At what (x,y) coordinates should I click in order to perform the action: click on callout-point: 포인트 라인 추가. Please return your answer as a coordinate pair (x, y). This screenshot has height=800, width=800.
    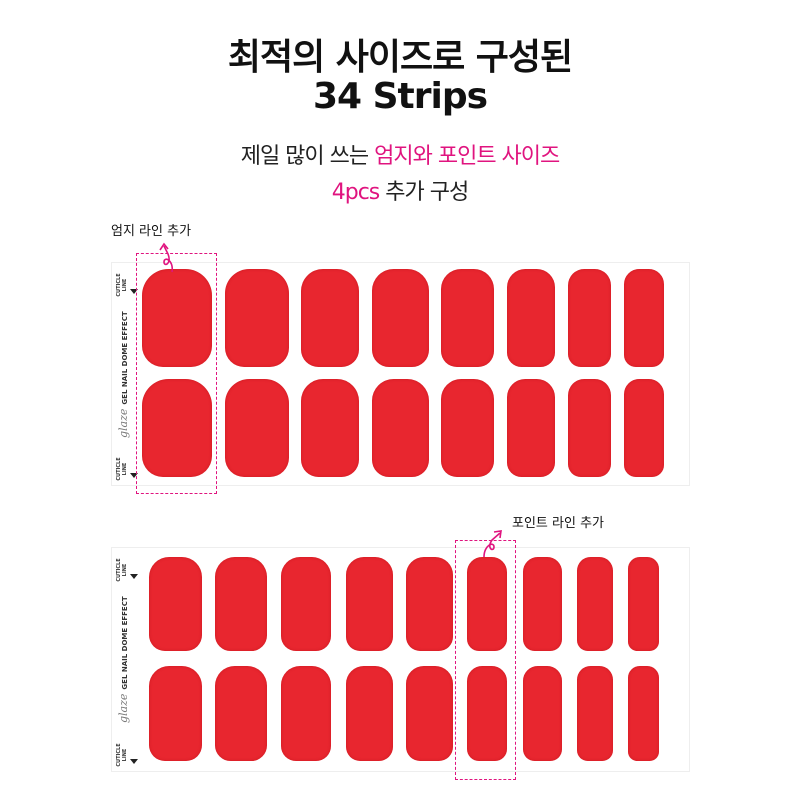
    Looking at the image, I should click on (558, 523).